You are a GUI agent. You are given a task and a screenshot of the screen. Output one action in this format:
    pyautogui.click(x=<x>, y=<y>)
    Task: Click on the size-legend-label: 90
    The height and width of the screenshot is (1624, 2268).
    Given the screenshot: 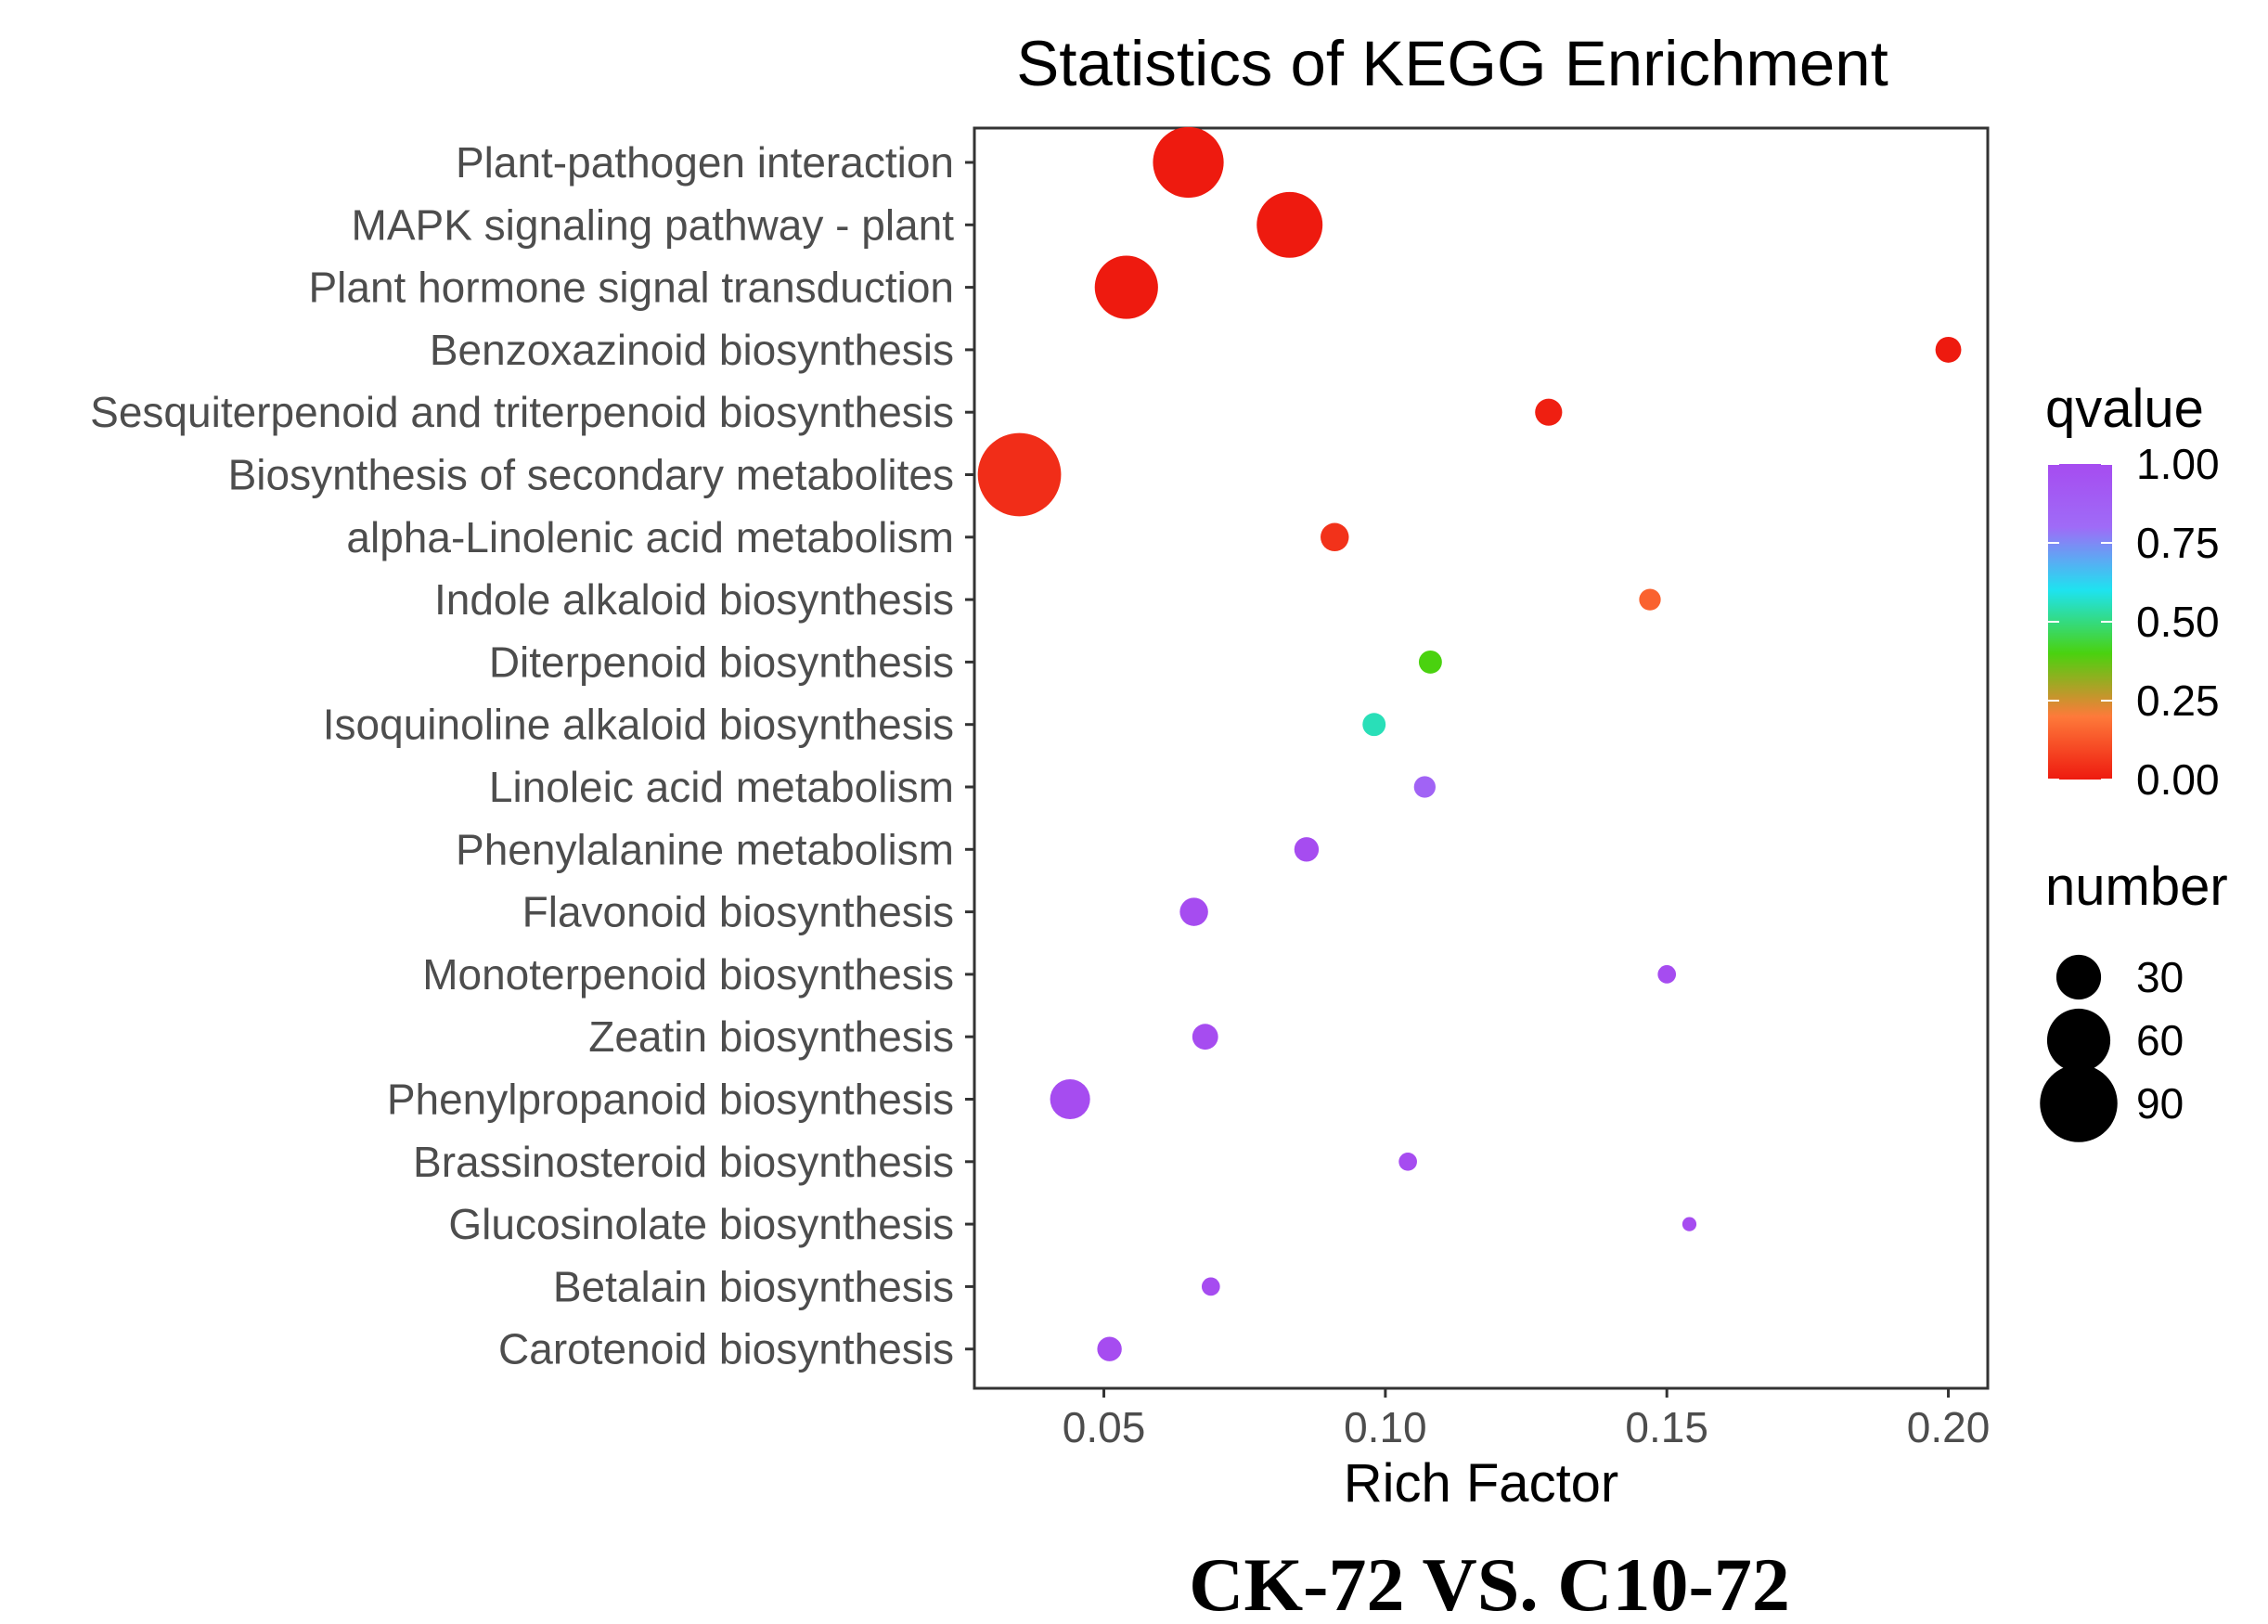 What is the action you would take?
    pyautogui.click(x=2160, y=1103)
    